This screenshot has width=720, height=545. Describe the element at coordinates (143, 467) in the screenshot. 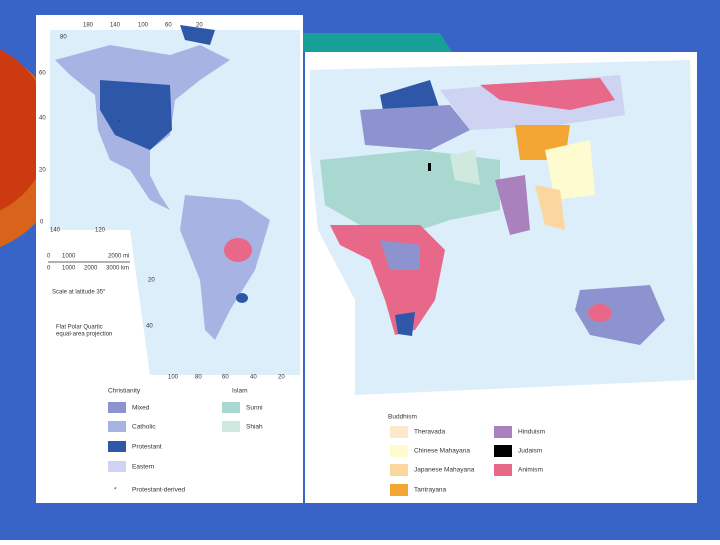

I see `legend-label: Eastern` at that location.